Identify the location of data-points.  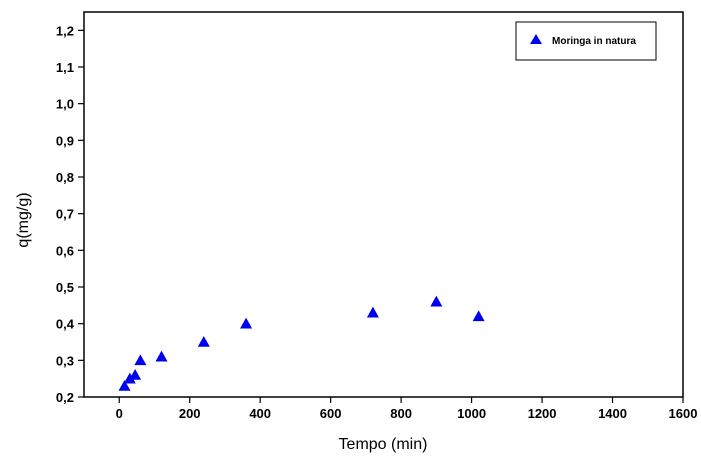
(301, 343).